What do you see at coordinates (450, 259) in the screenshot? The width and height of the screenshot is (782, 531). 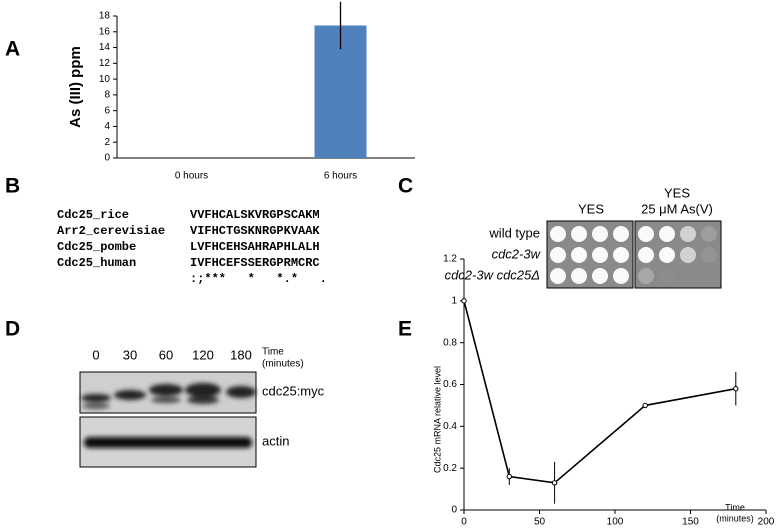 I see `y-tick-label: 1.2` at bounding box center [450, 259].